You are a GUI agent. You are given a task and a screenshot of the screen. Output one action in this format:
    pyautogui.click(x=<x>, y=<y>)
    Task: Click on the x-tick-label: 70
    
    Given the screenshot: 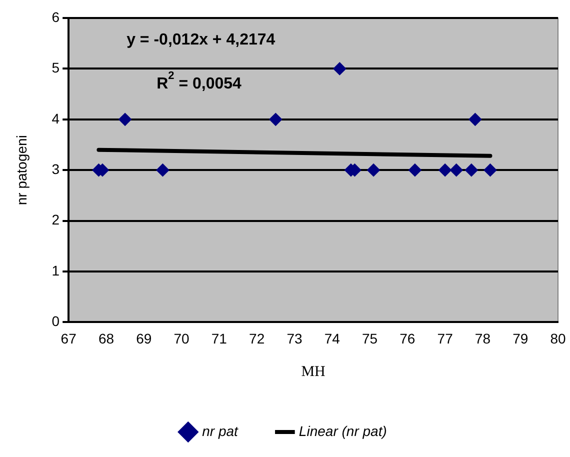 What is the action you would take?
    pyautogui.click(x=182, y=338)
    